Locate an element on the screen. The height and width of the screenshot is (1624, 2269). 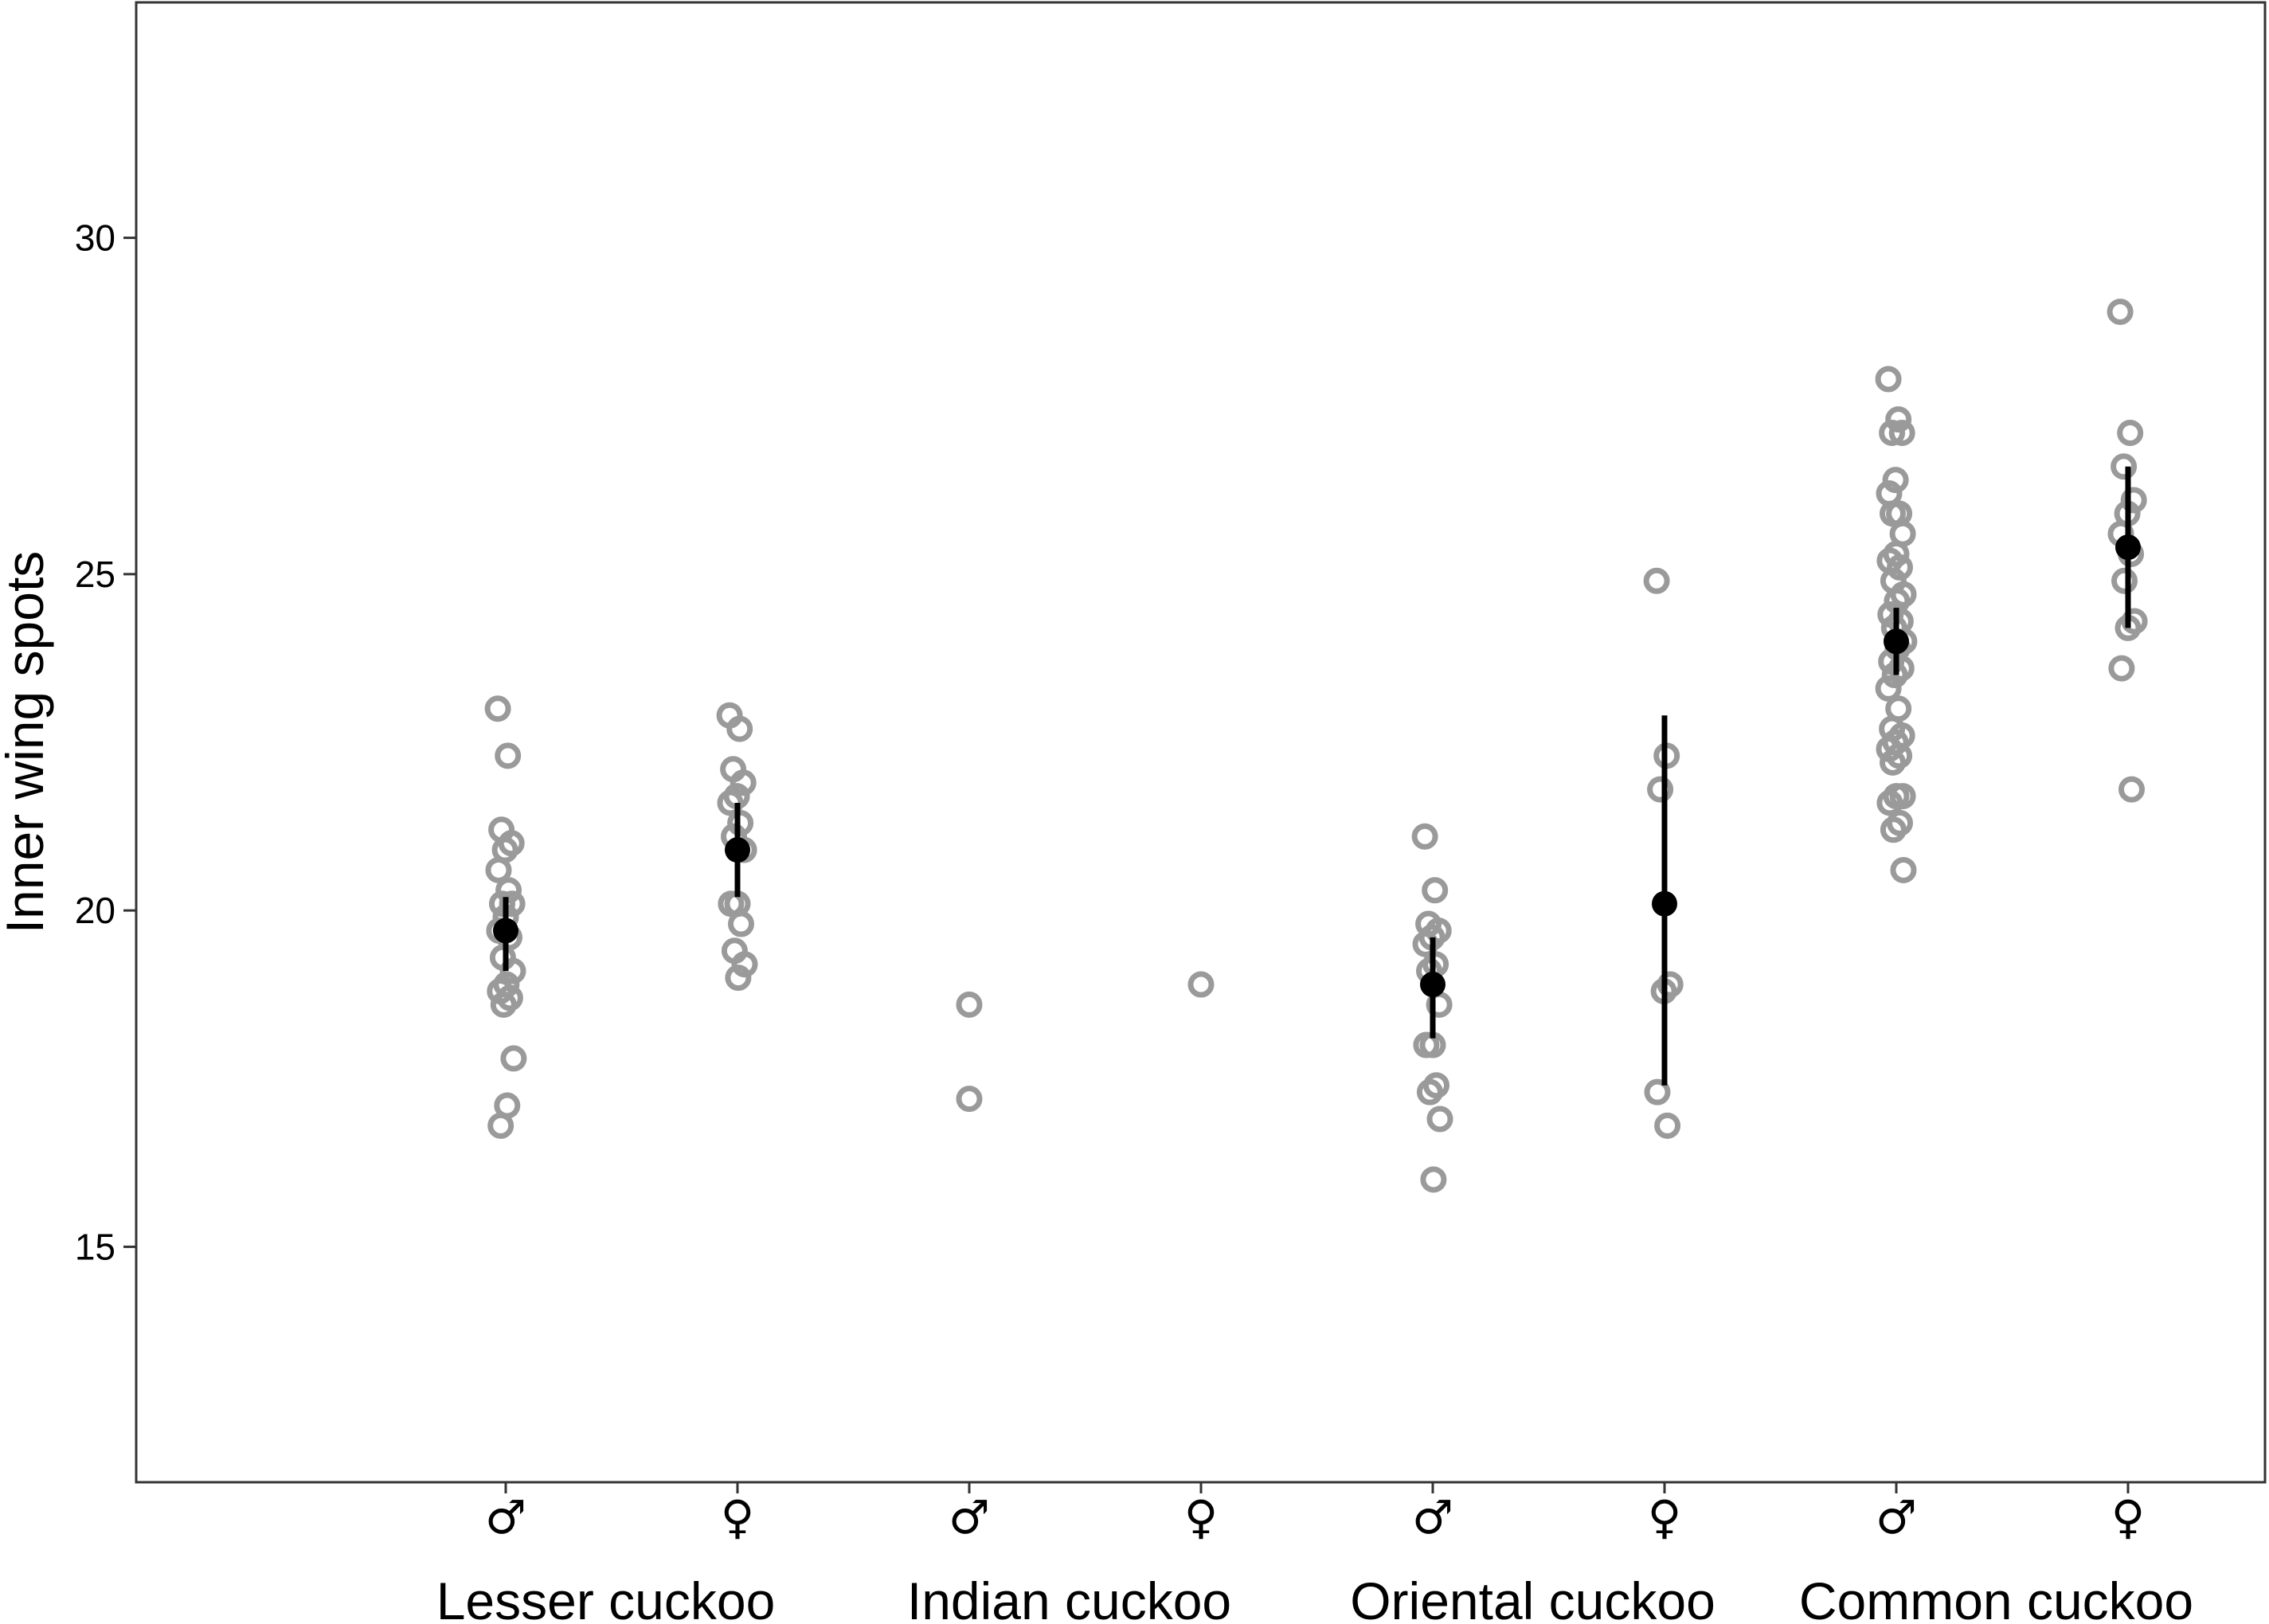
y-tick-label: 25 is located at coordinates (95, 574).